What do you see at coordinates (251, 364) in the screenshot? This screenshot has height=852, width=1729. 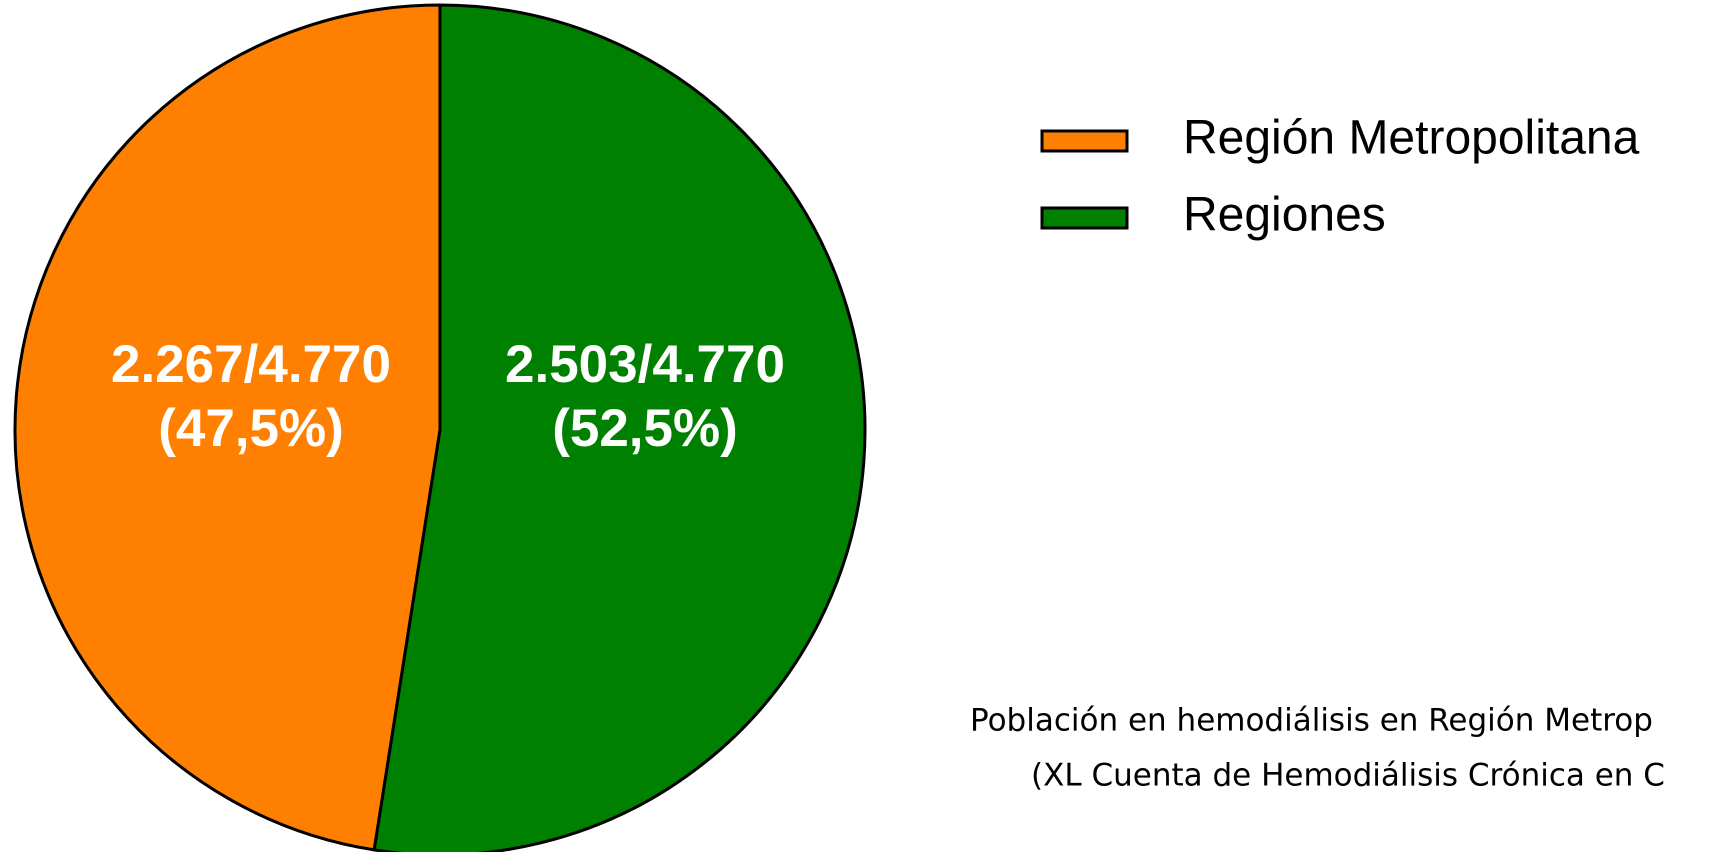 I see `data-label: 2.267/4.770` at bounding box center [251, 364].